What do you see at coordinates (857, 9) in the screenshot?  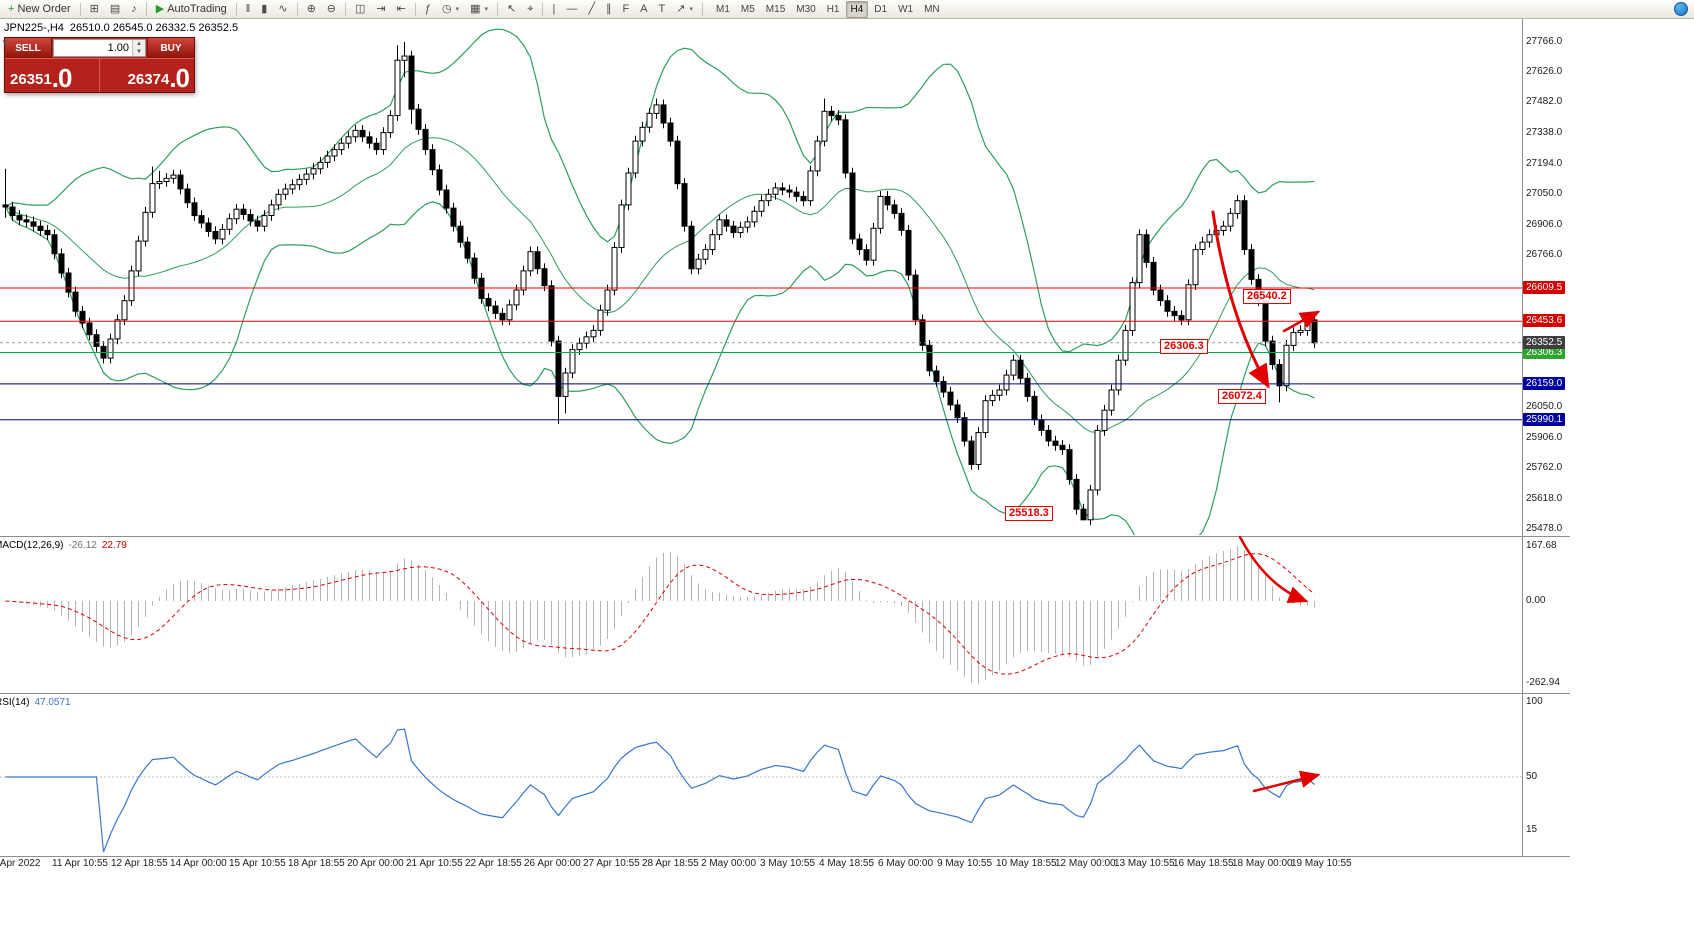 I see `timeframe-h4-button: H4` at bounding box center [857, 9].